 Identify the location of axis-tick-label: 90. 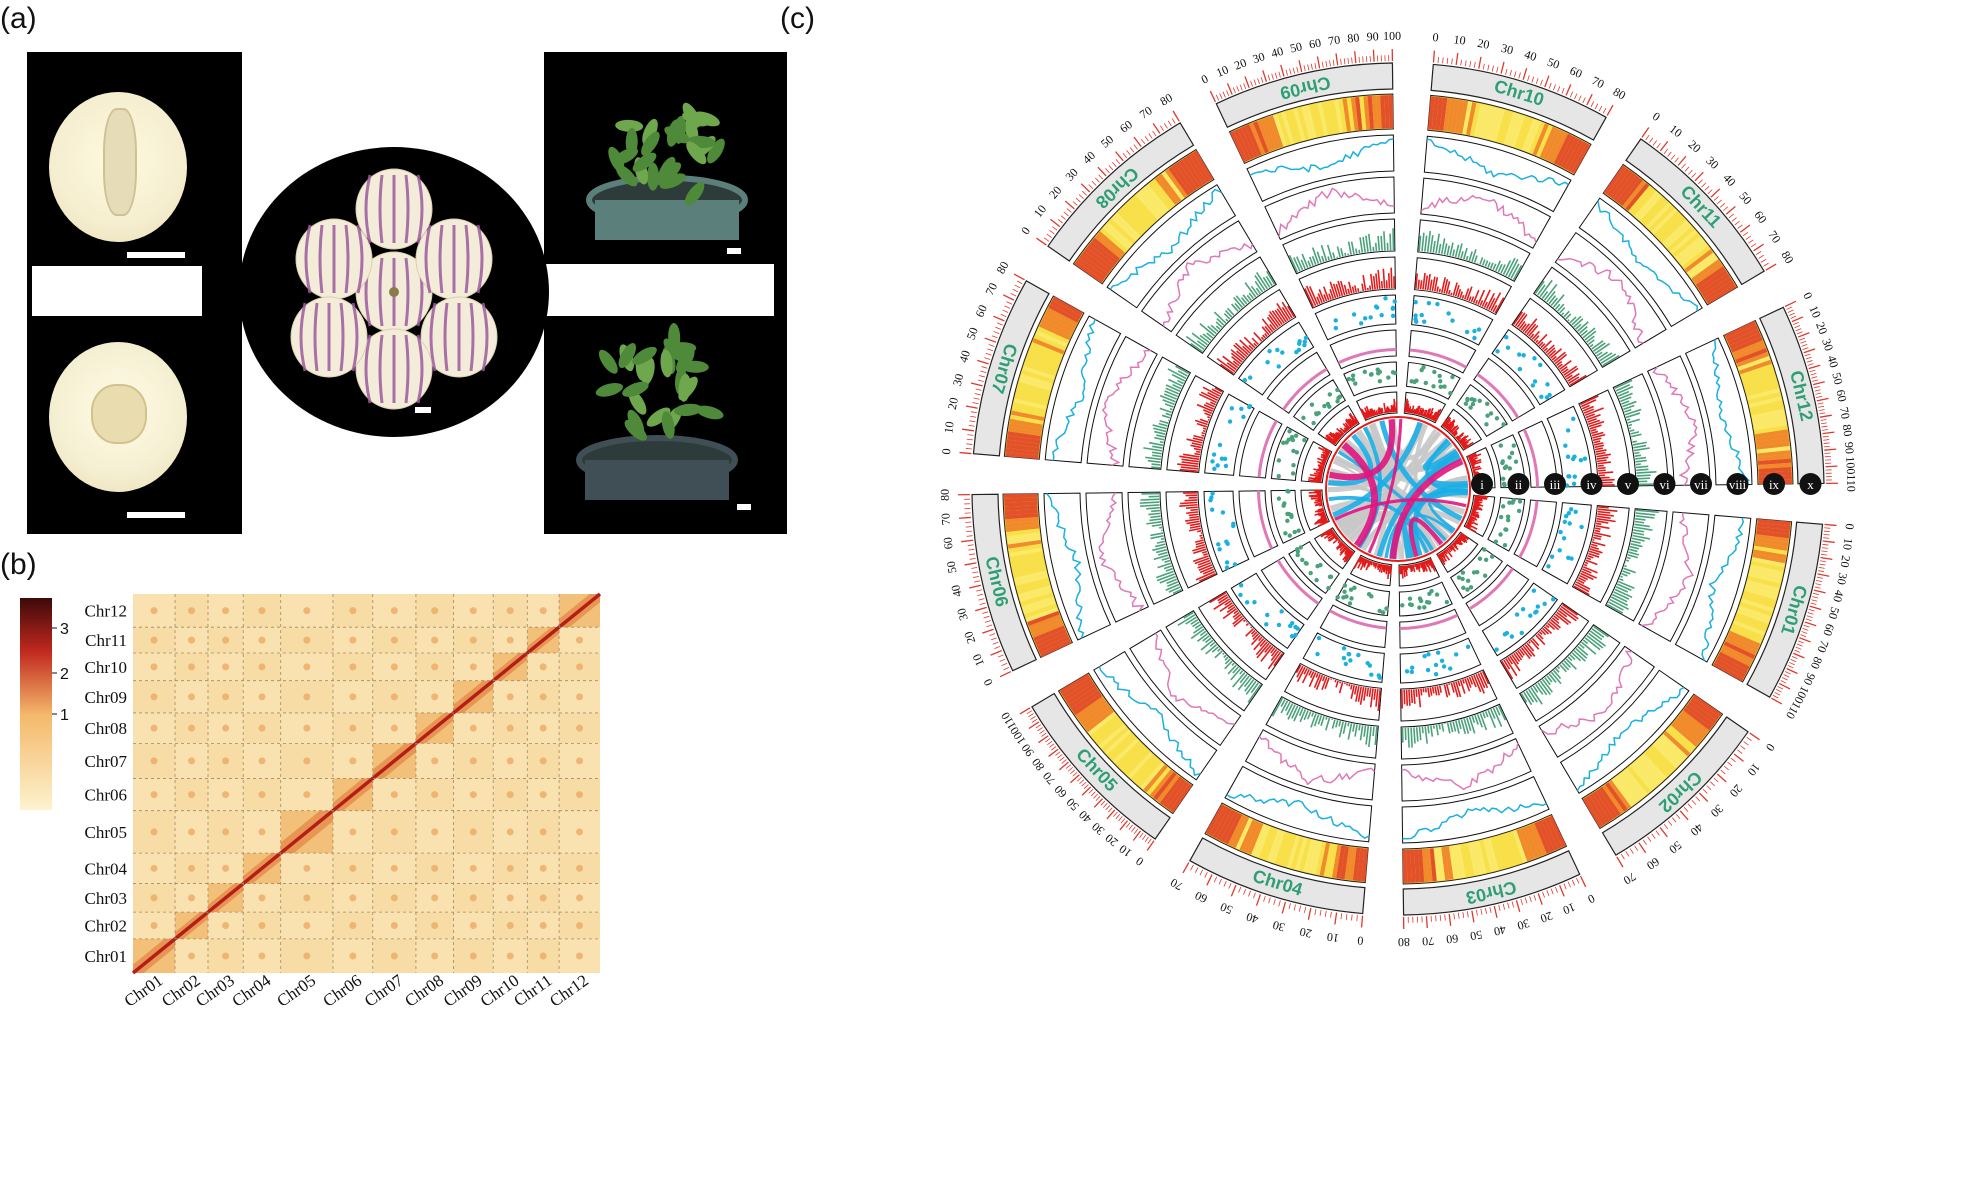
(1849, 447).